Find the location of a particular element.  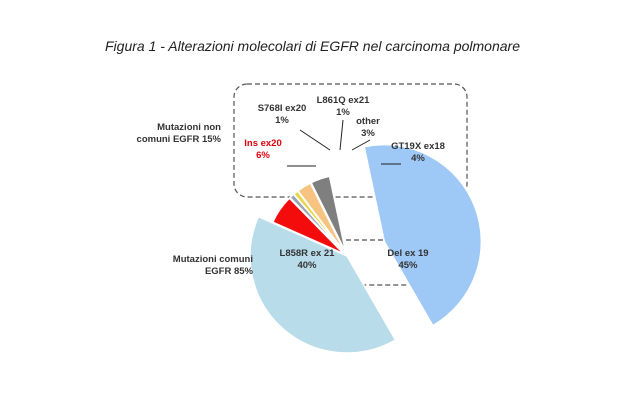

pie-slice-other is located at coordinates (321, 218).